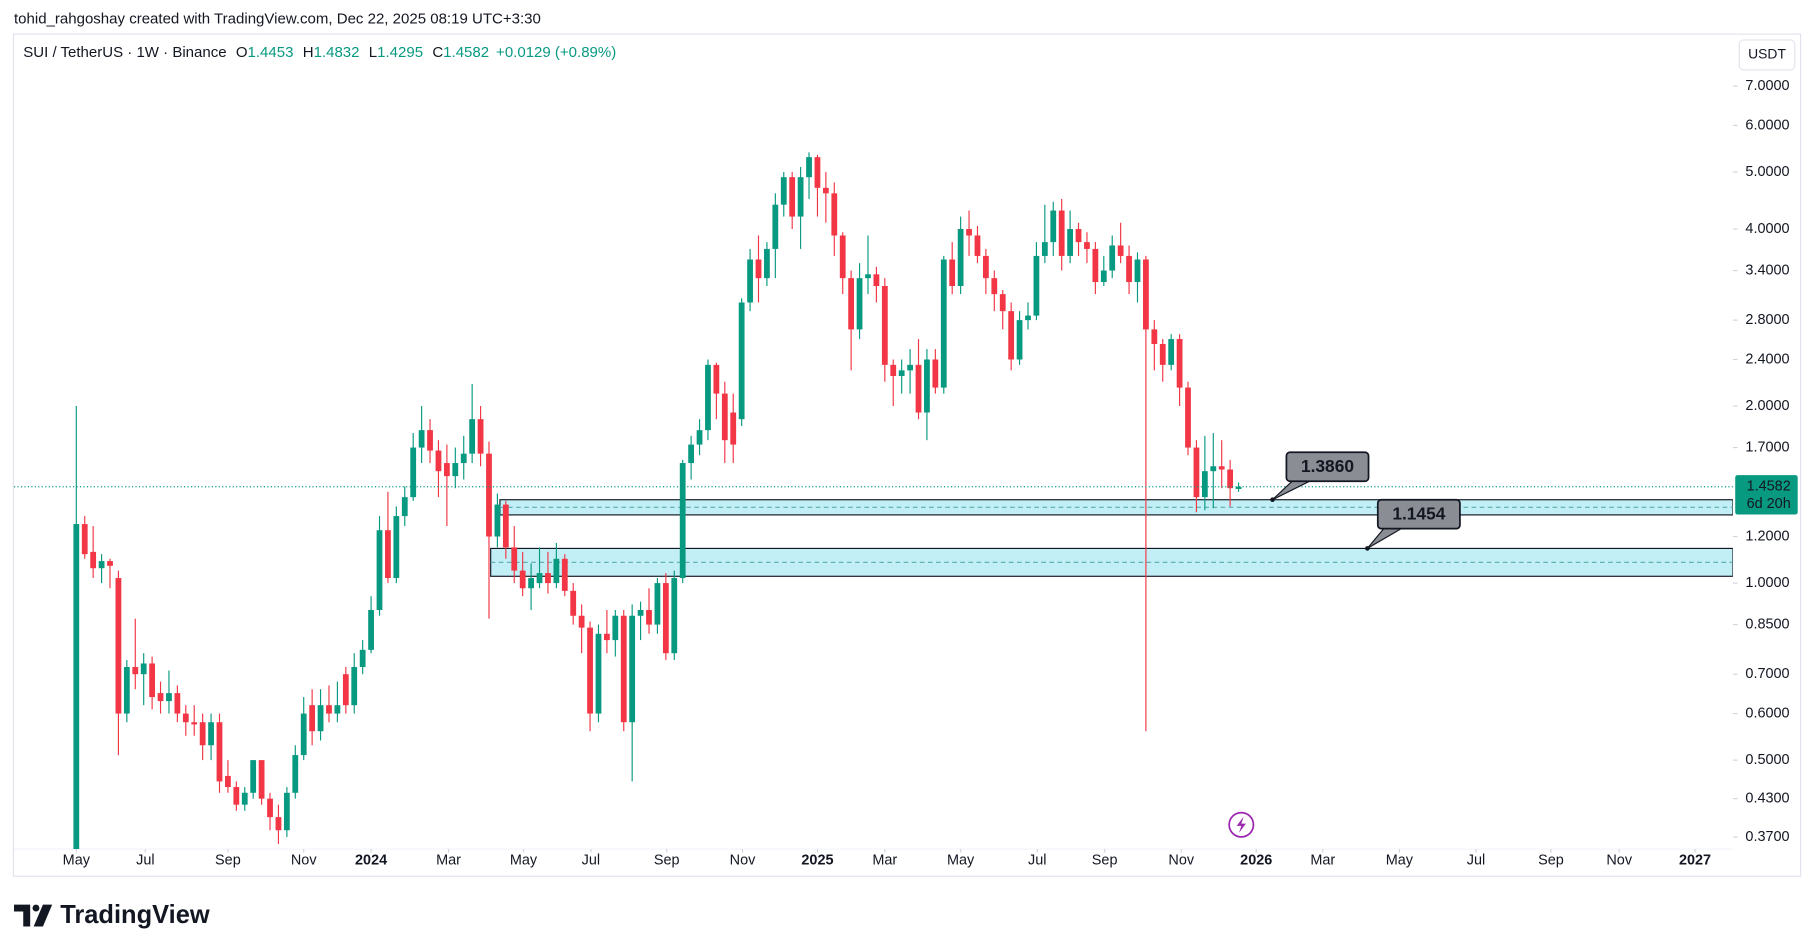 The width and height of the screenshot is (1814, 952). What do you see at coordinates (1767, 713) in the screenshot?
I see `y-tick-label: 0.6000` at bounding box center [1767, 713].